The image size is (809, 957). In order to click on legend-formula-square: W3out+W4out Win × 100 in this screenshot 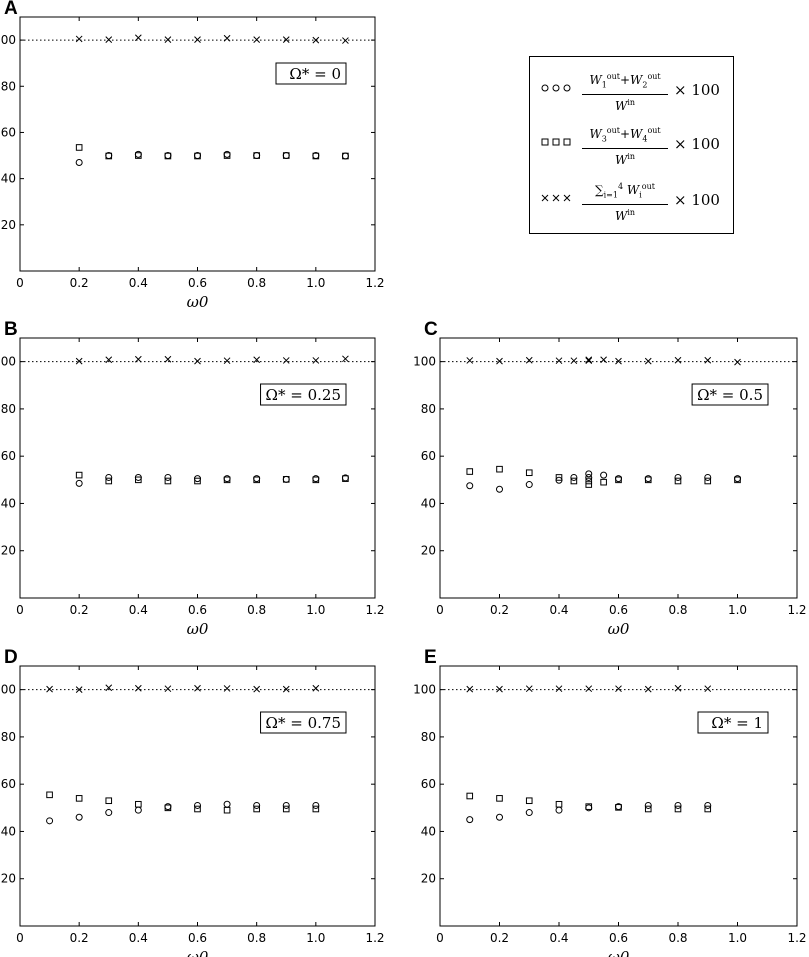, I will do `click(657, 148)`.